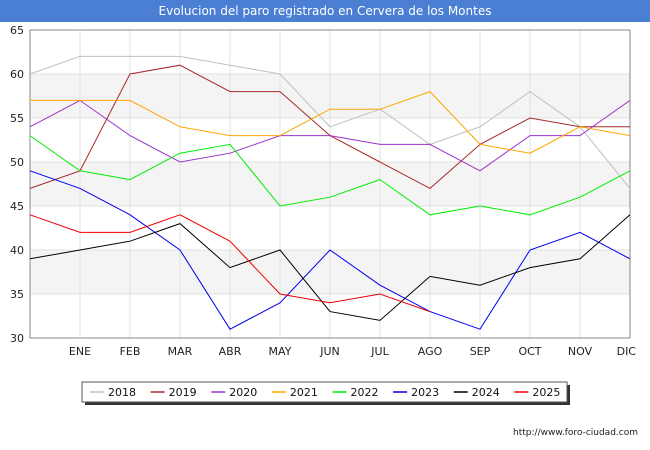  Describe the element at coordinates (183, 392) in the screenshot. I see `legend-label-2019: 2019` at that location.